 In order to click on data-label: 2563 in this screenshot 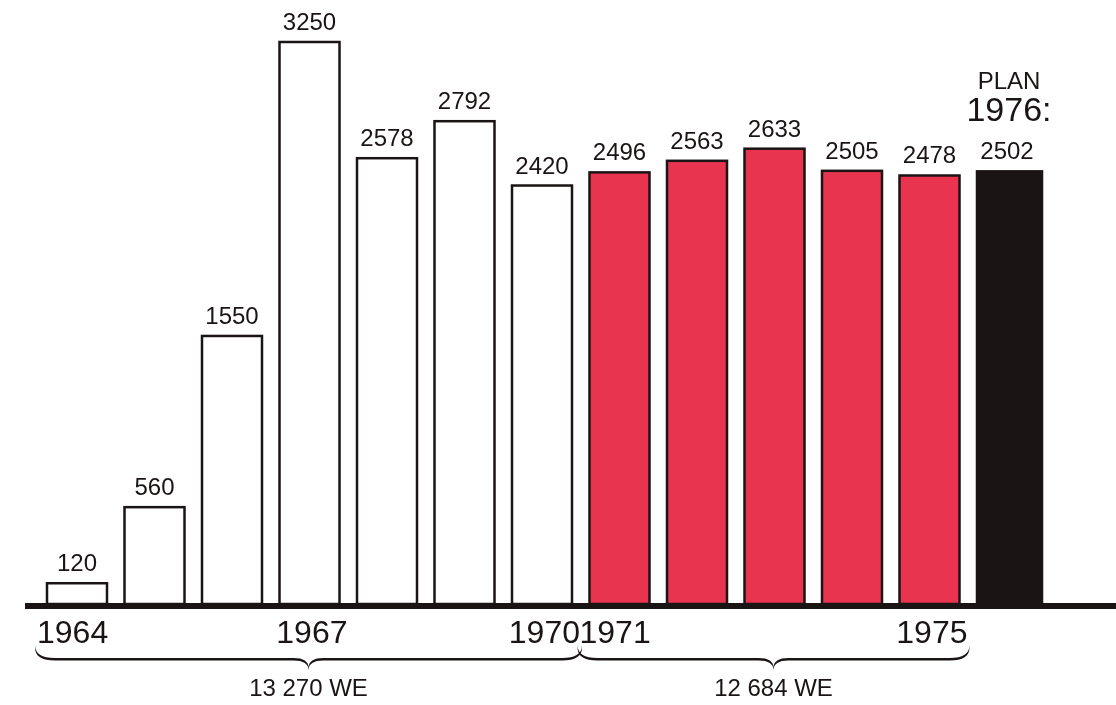, I will do `click(697, 140)`.